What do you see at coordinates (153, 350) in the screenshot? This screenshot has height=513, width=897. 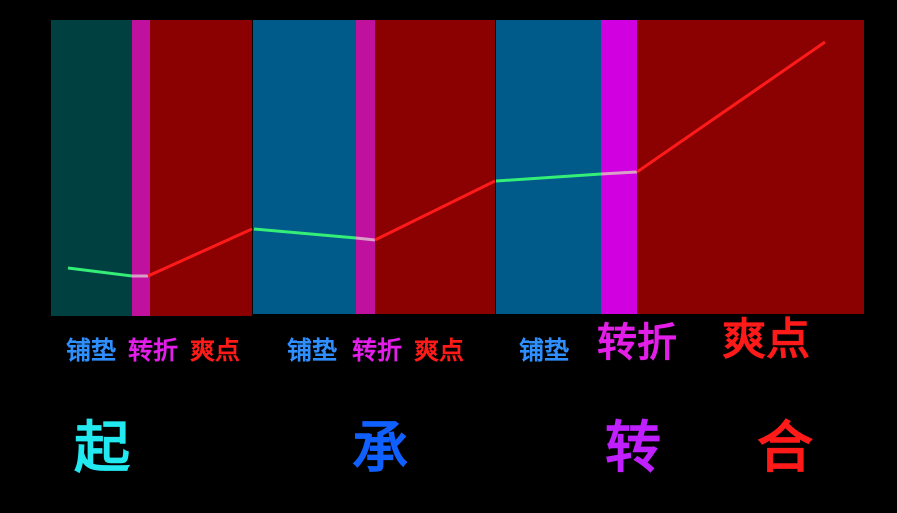 I see `turn-label-1: 转折` at bounding box center [153, 350].